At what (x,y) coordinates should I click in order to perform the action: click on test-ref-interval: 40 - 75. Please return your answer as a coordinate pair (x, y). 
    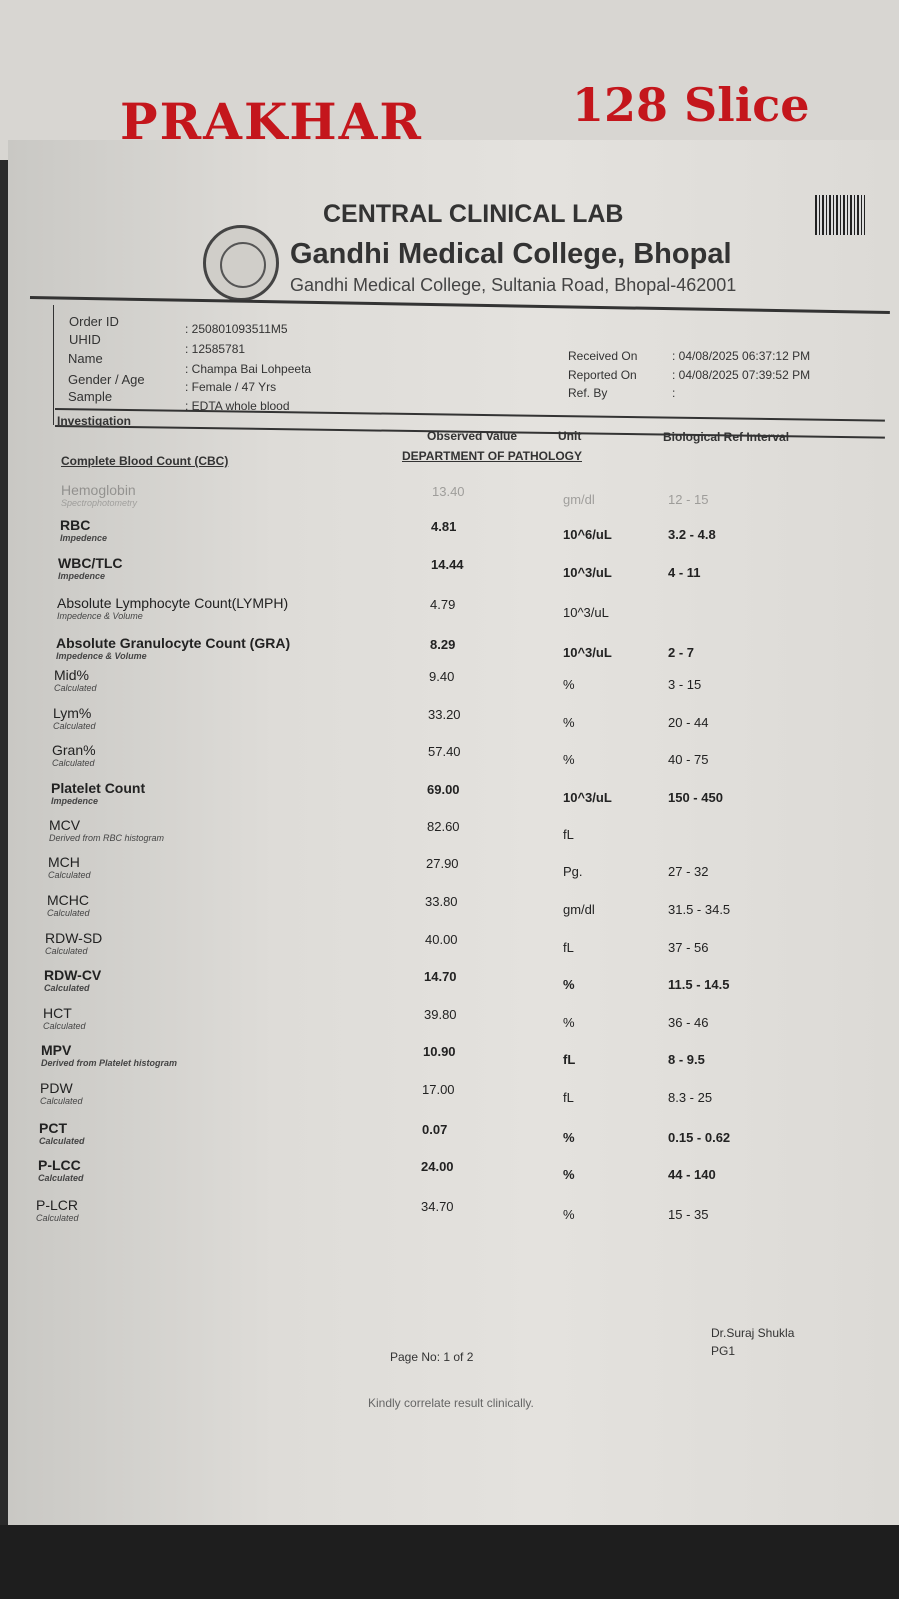
    Looking at the image, I should click on (688, 759).